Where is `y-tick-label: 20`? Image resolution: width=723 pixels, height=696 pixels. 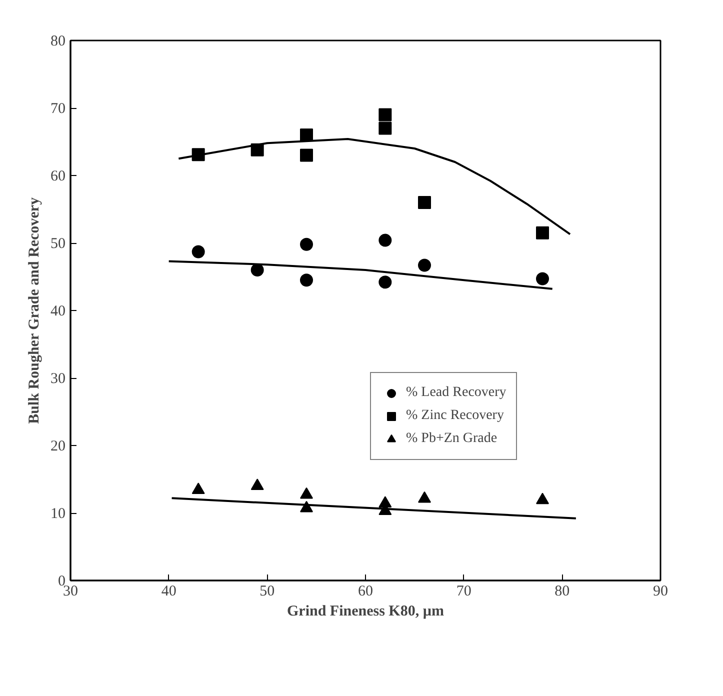
y-tick-label: 20 is located at coordinates (58, 446).